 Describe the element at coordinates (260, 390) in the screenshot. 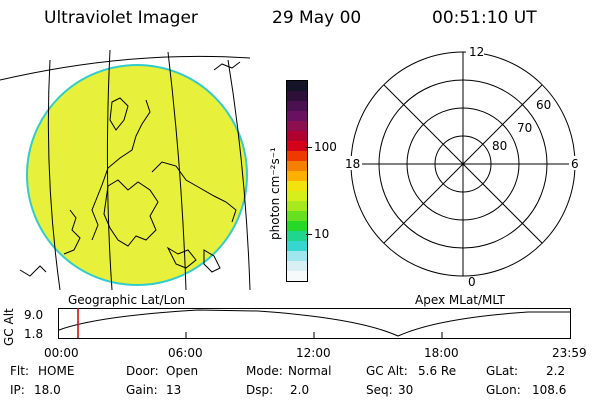

I see `dsp-label: Dsp:` at that location.